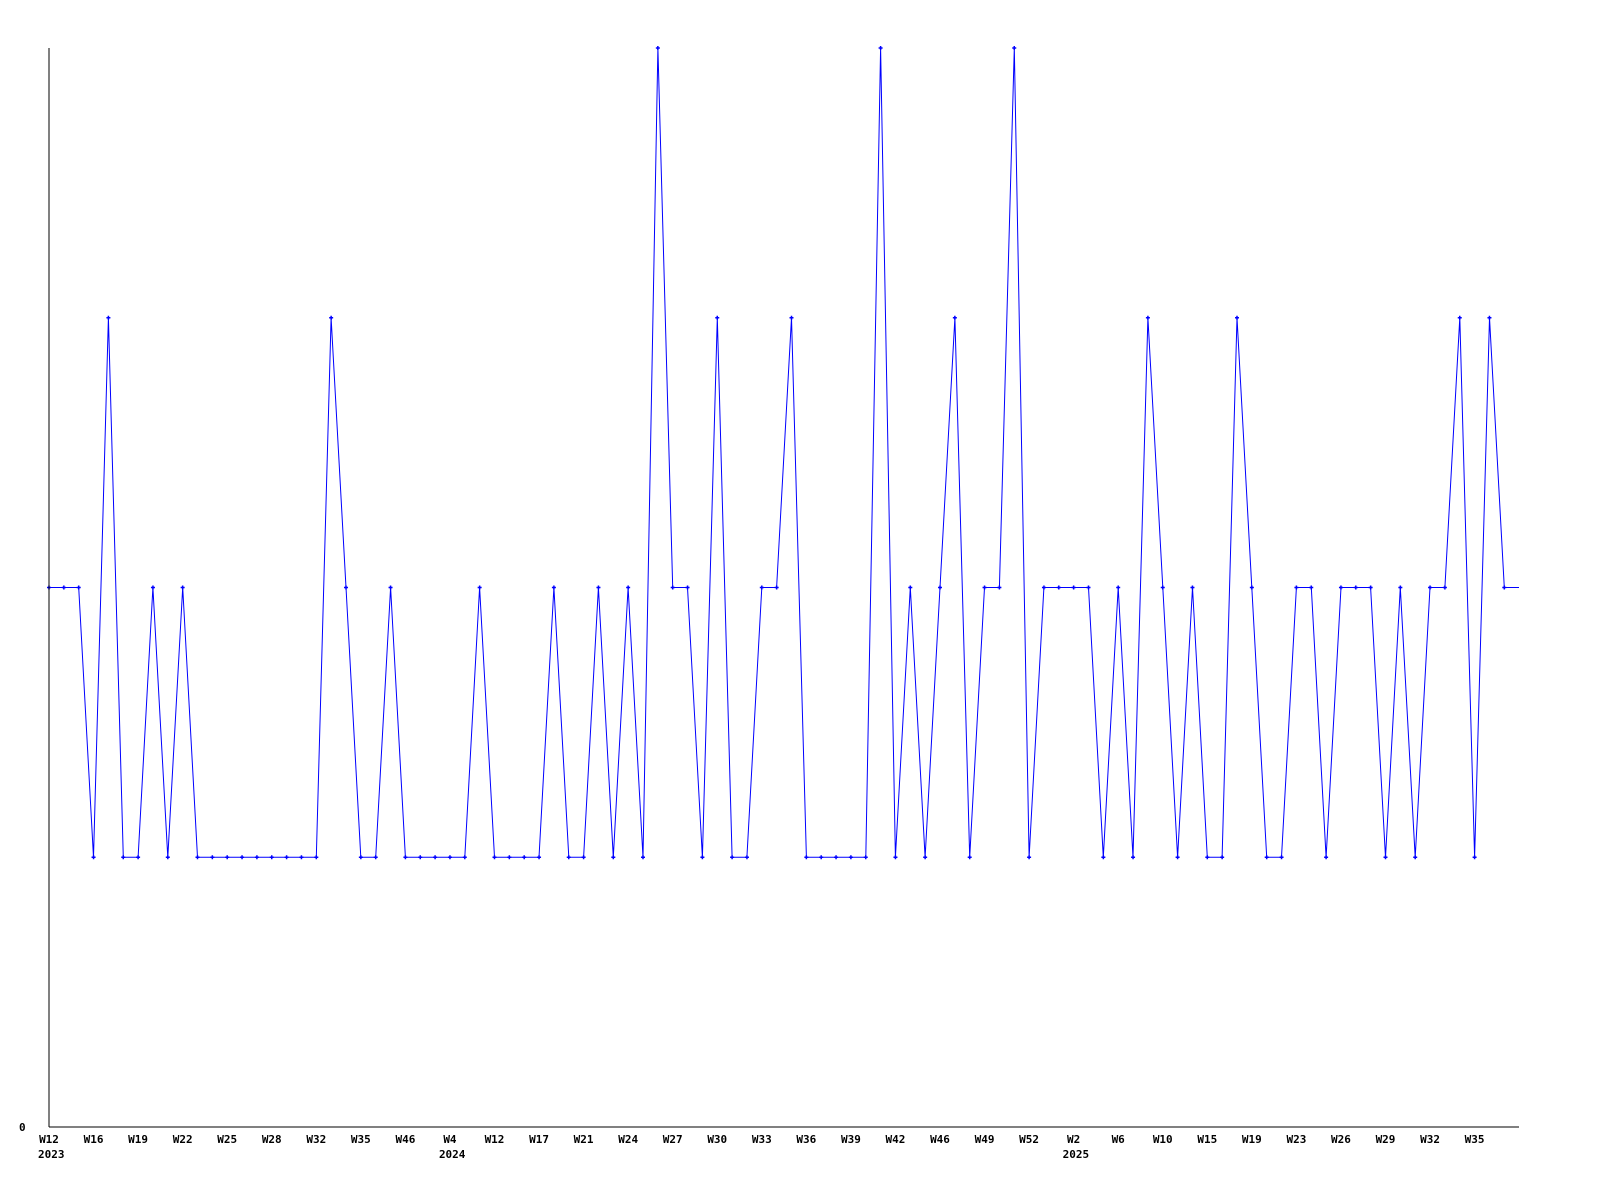 This screenshot has height=1200, width=1600. Describe the element at coordinates (183, 1139) in the screenshot. I see `x-tick-label: W22` at that location.